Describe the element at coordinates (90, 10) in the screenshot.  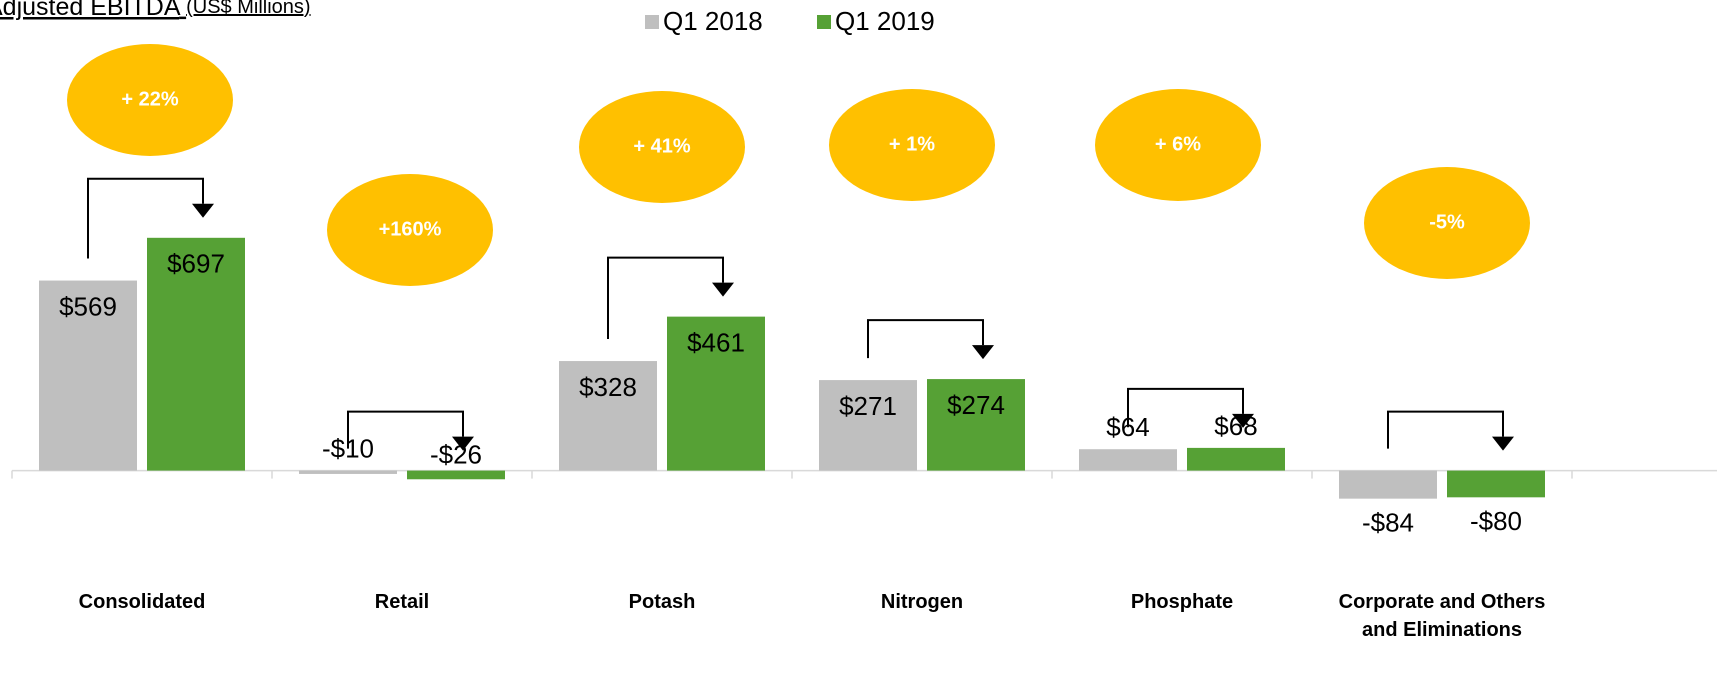
I see `title: Adjusted EBITDA` at that location.